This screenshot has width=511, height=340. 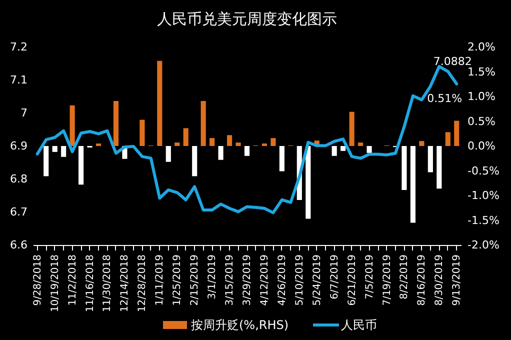 I want to click on chart-title: 人民币兑美元周度变化图示, so click(x=247, y=19).